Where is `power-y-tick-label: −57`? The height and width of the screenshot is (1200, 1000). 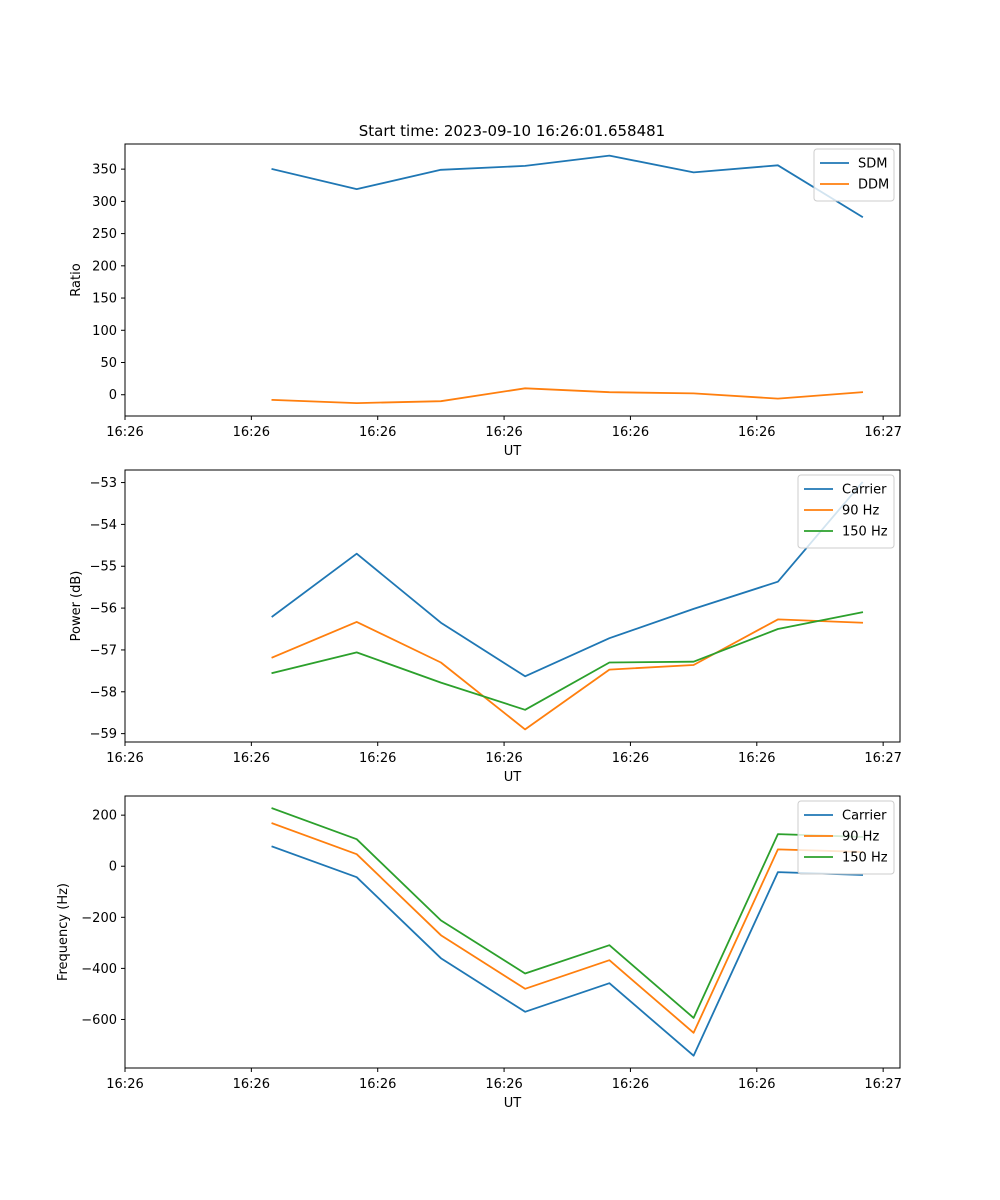 power-y-tick-label: −57 is located at coordinates (103, 650).